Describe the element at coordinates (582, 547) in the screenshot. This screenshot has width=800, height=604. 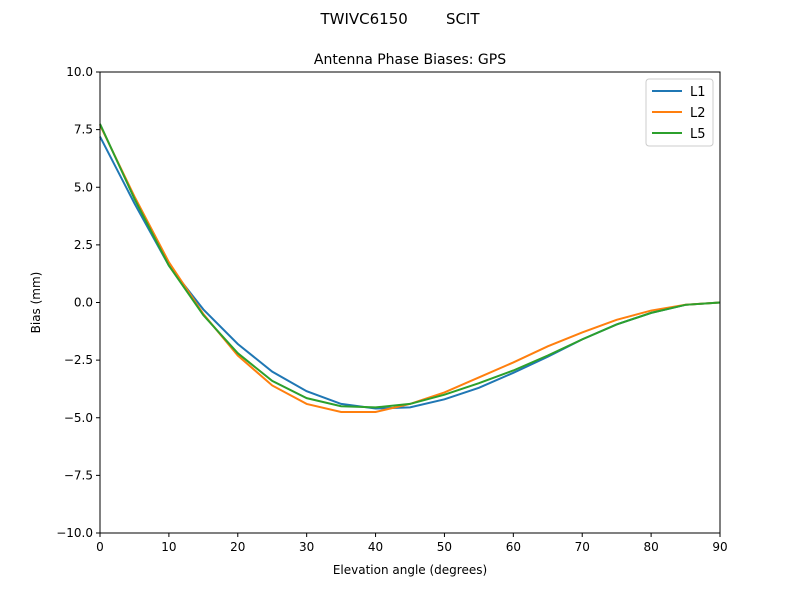
I see `x-tick-label: 70` at that location.